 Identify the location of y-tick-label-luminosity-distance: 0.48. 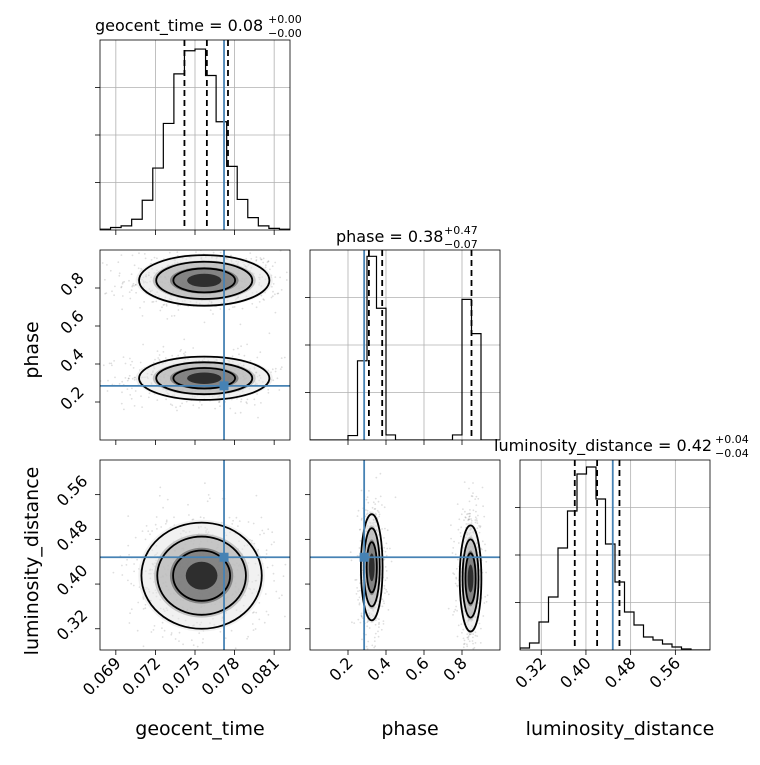
(72, 535).